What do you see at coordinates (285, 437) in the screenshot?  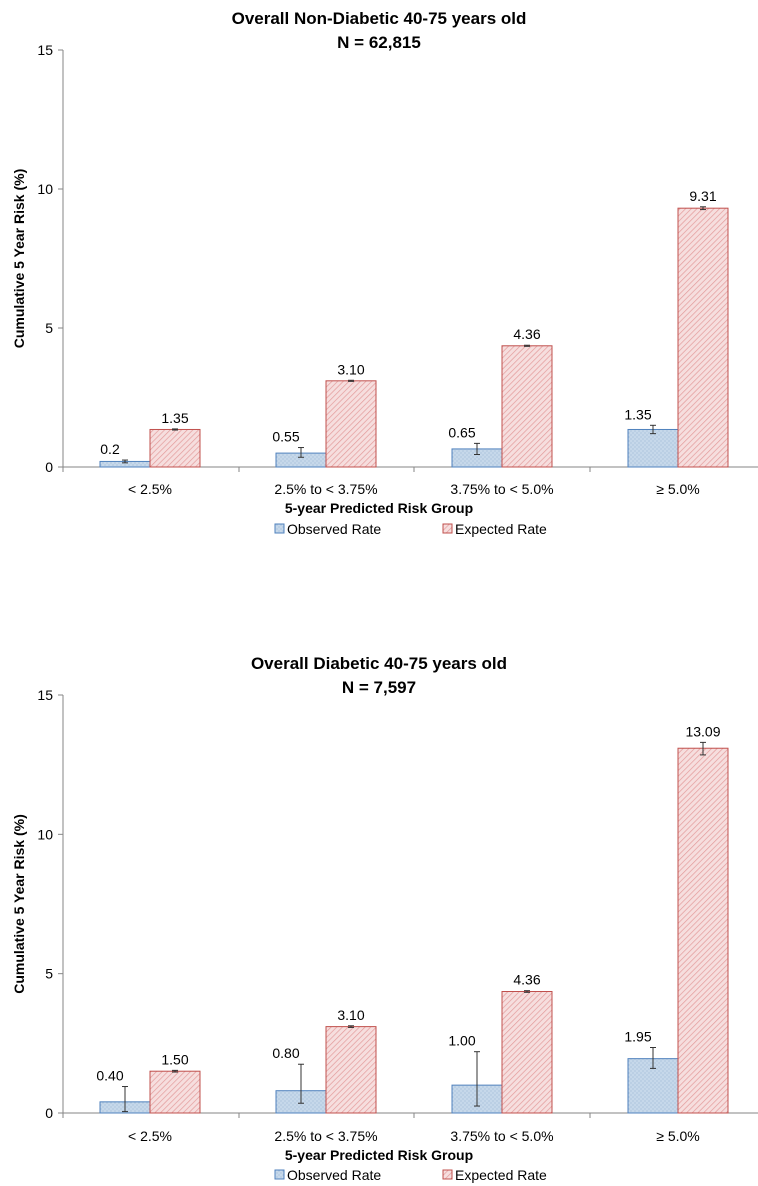 I see `observed-data-label: 0.55` at bounding box center [285, 437].